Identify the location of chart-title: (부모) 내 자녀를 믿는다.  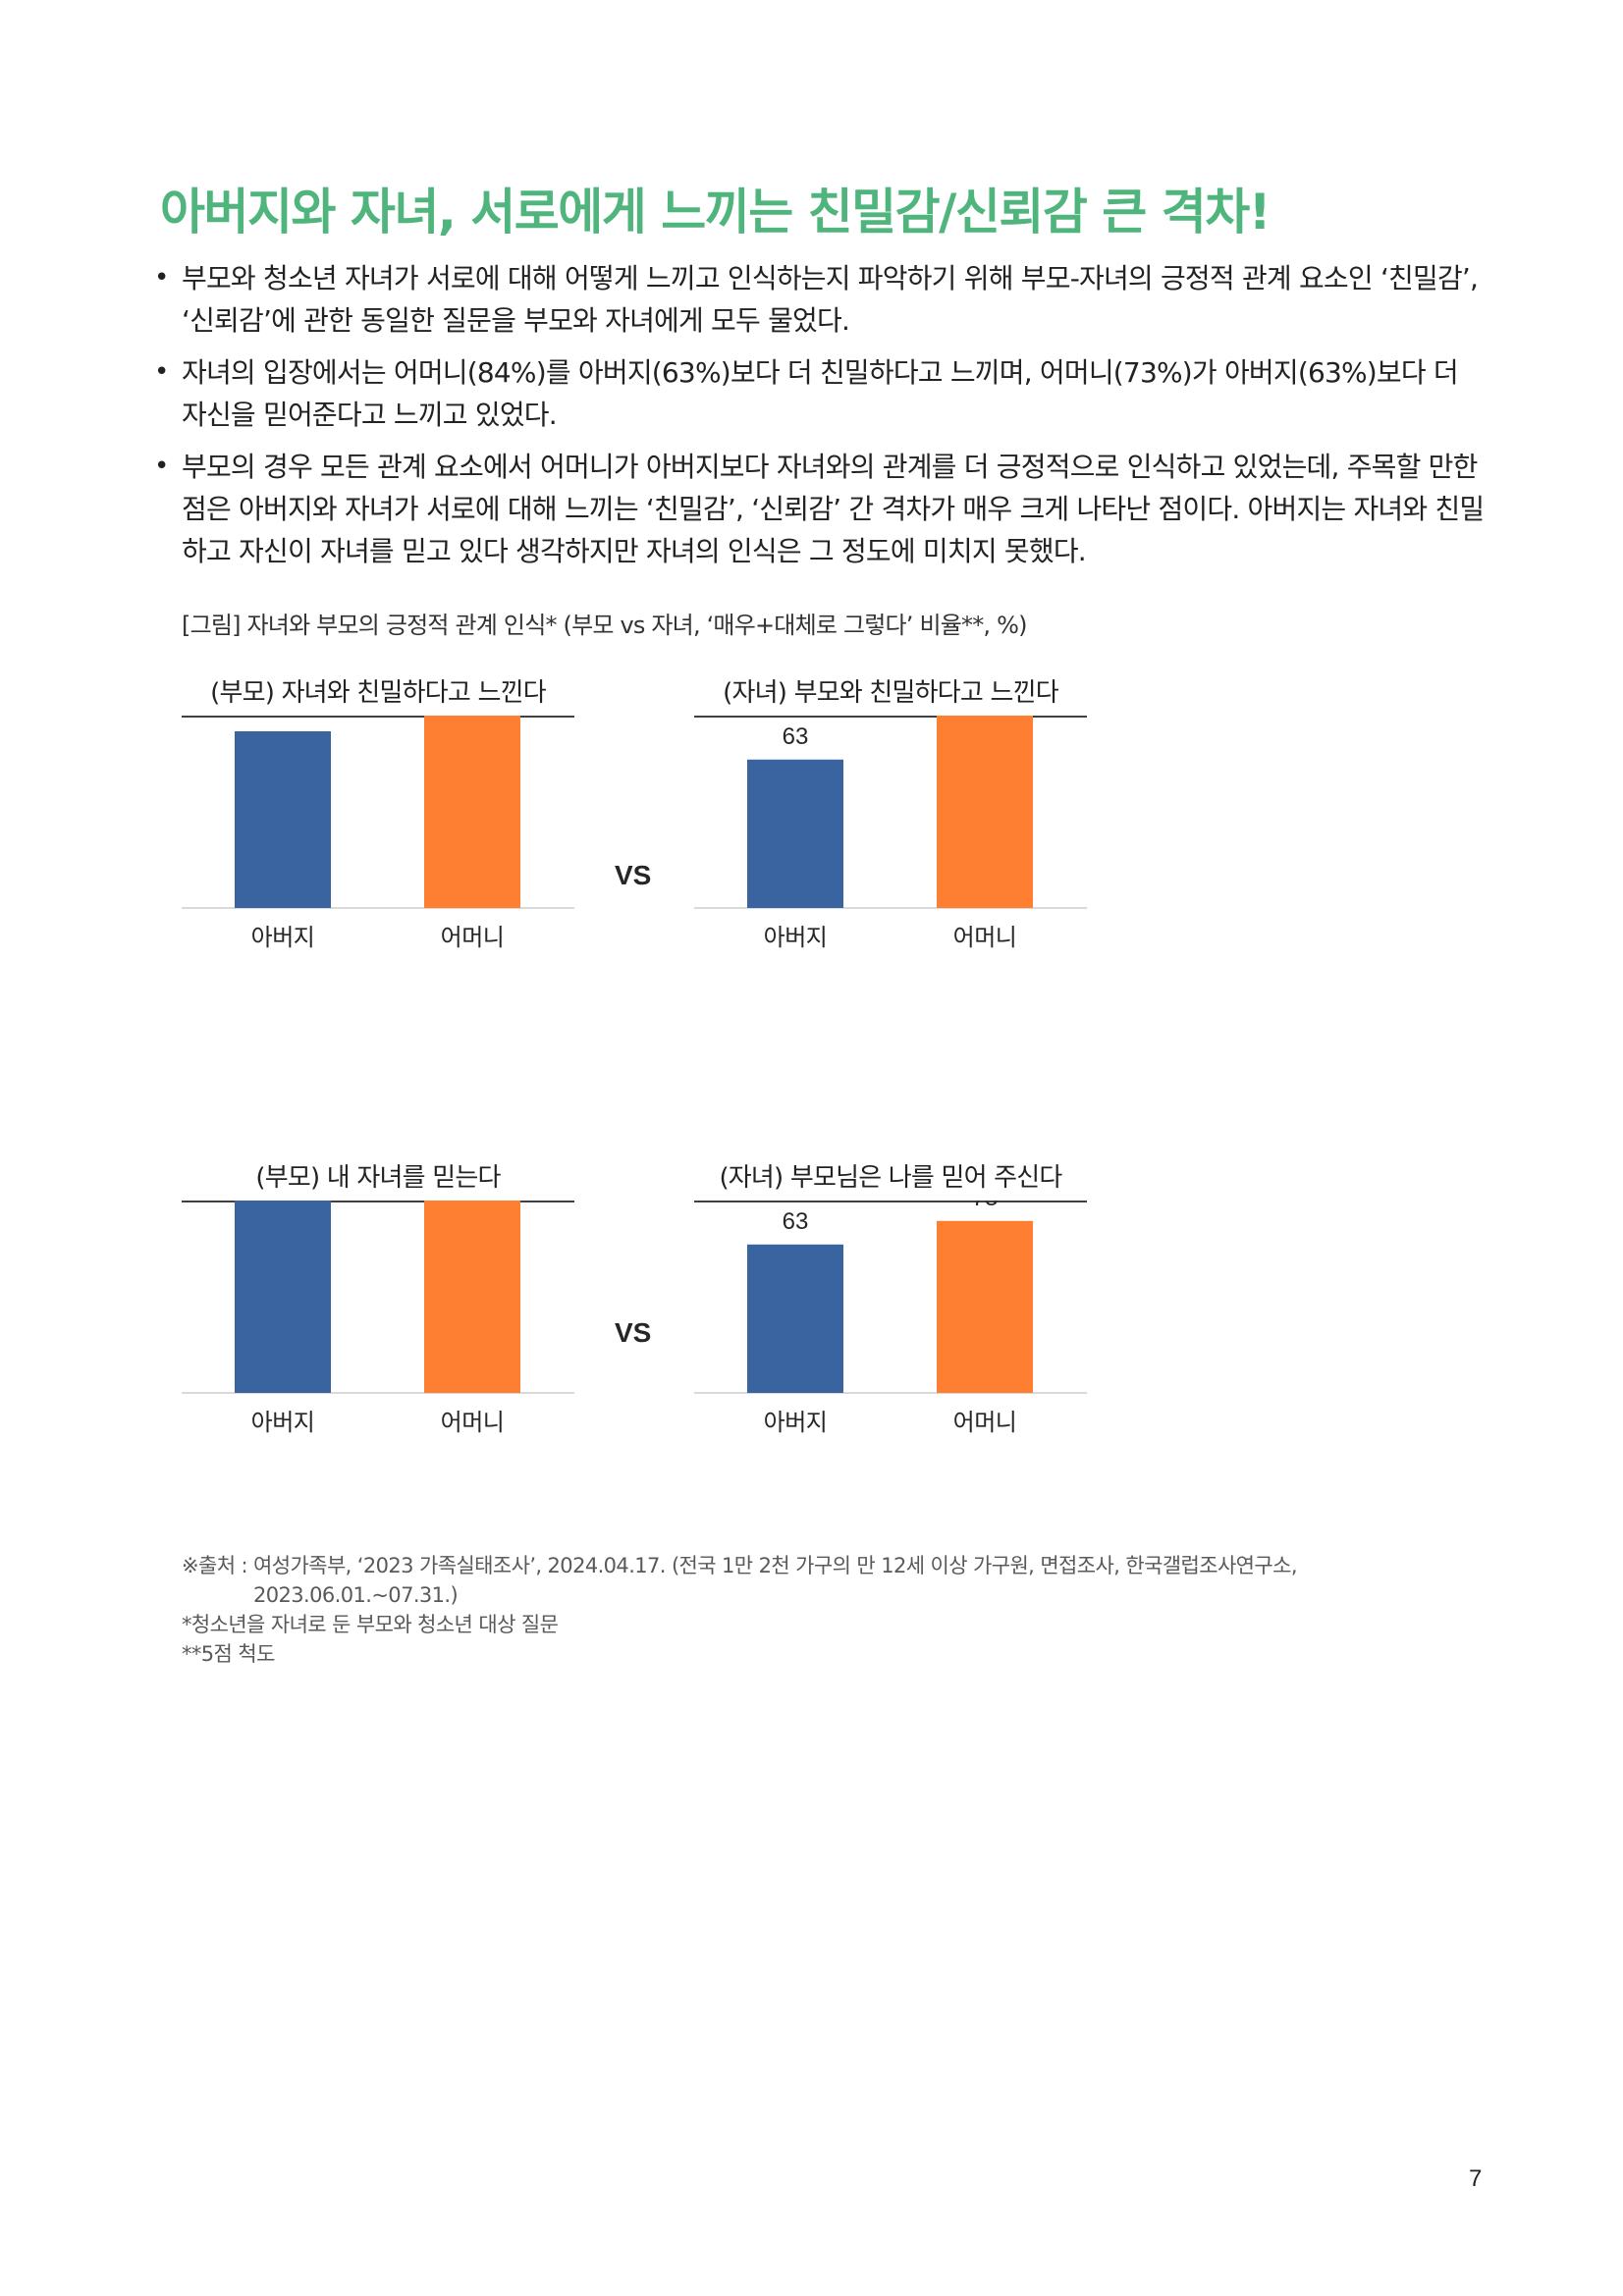
(378, 1178).